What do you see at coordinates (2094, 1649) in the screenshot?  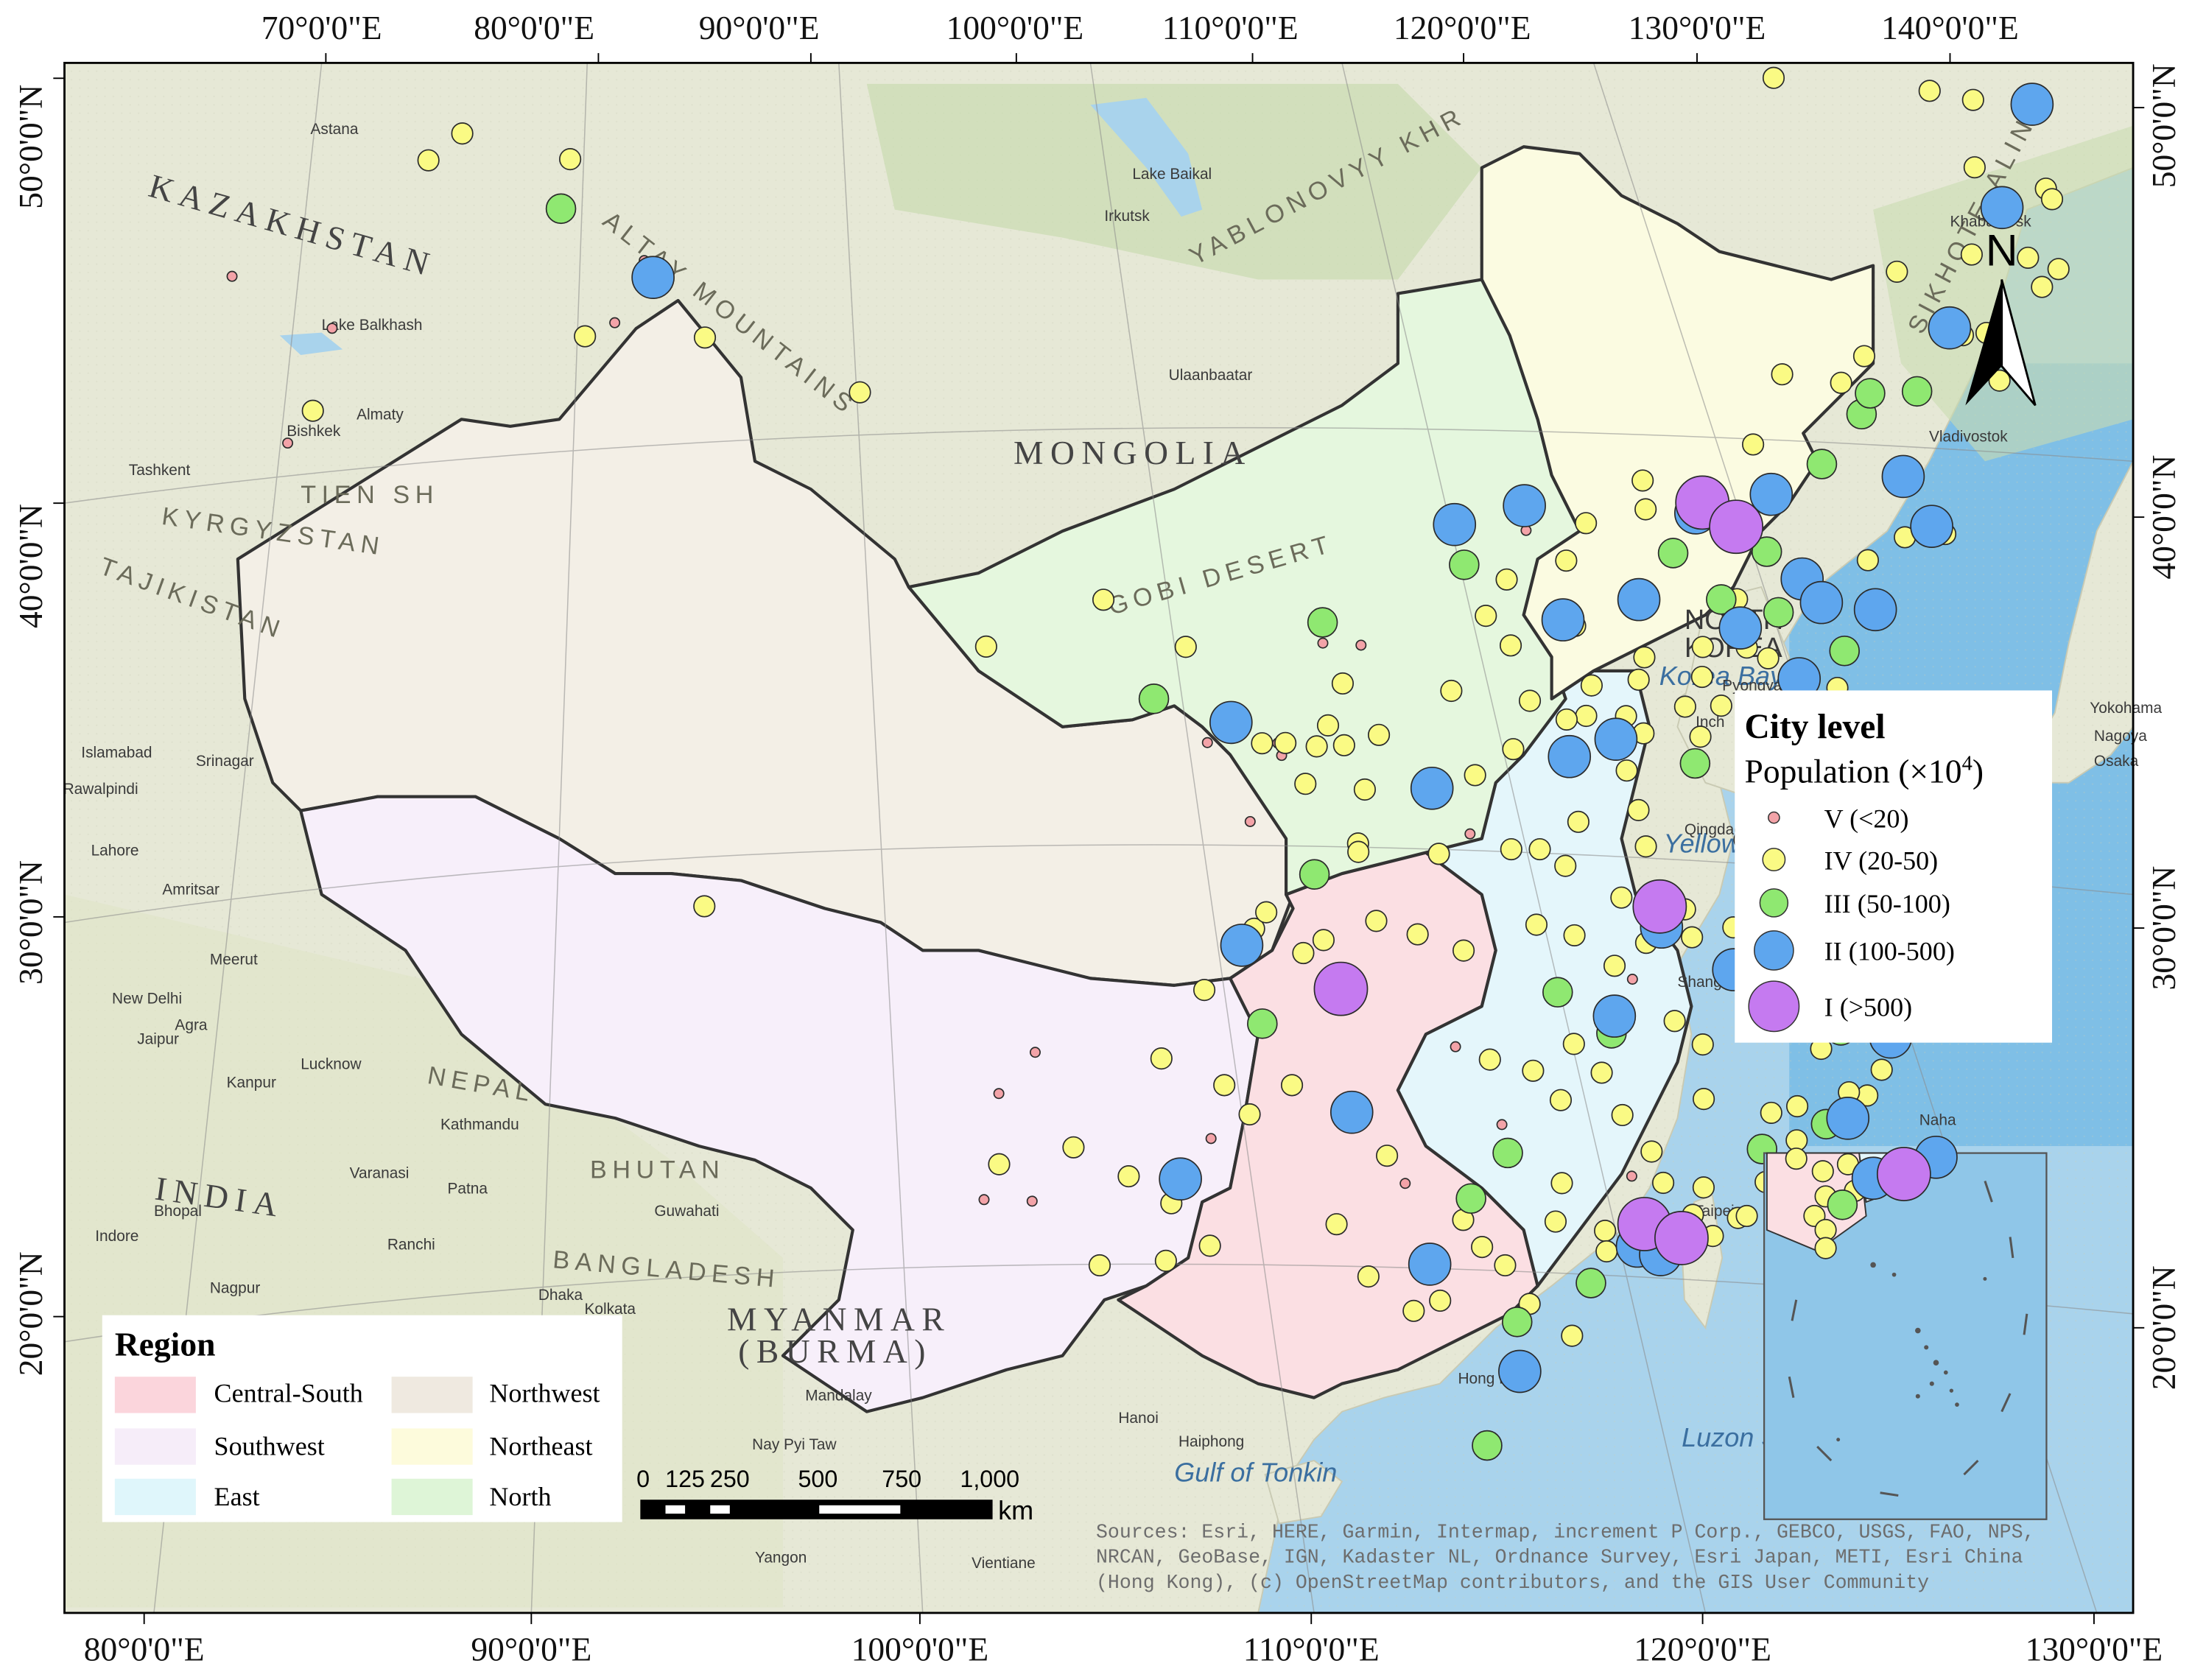 I see `bottom-tick-130E: 130°0'0"E` at bounding box center [2094, 1649].